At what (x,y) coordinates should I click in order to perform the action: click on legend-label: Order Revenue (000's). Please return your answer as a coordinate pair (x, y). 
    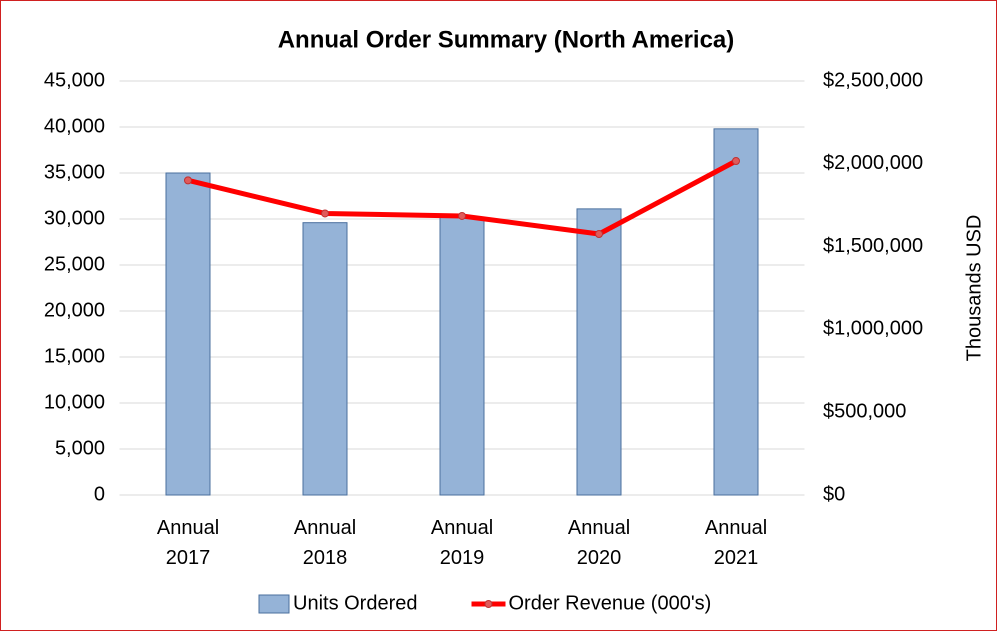
    Looking at the image, I should click on (610, 603).